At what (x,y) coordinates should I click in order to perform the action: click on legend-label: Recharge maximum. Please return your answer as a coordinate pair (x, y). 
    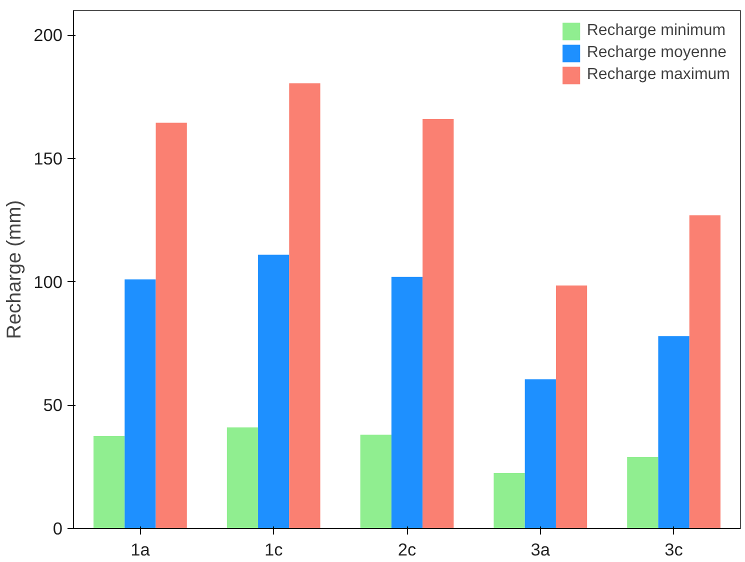
    Looking at the image, I should click on (658, 75).